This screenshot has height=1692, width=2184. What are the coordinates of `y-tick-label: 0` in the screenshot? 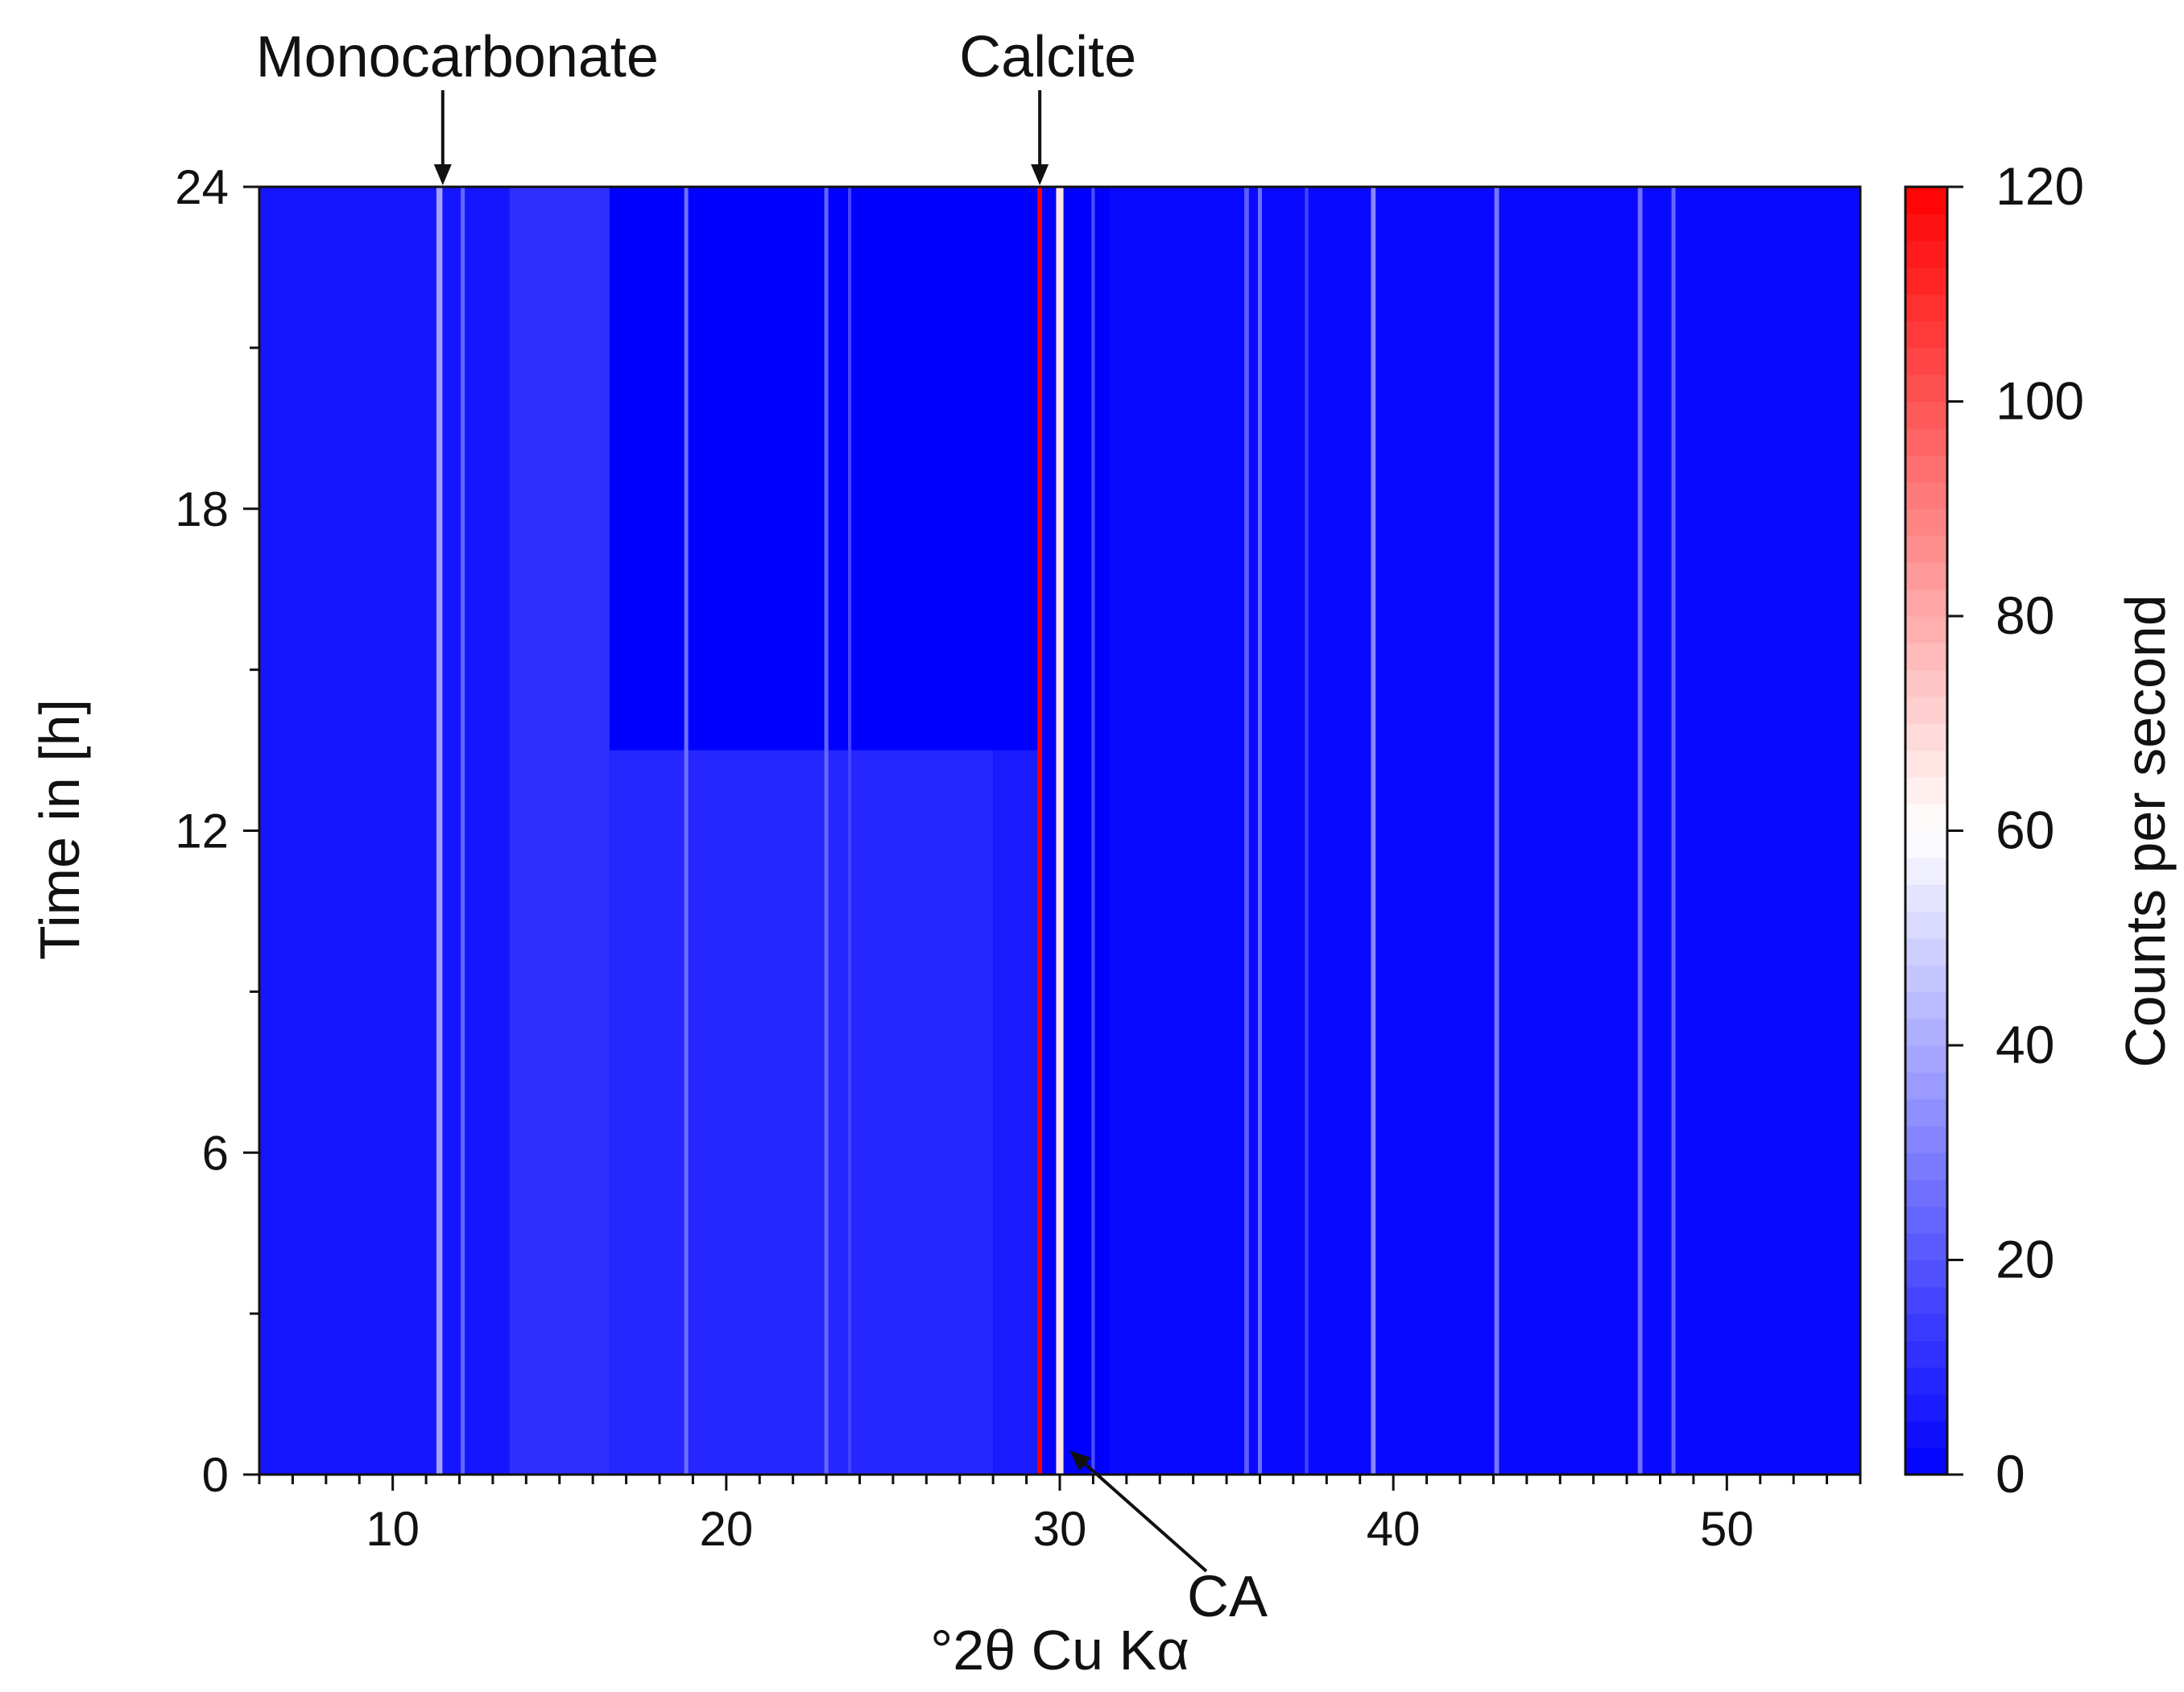 It's located at (215, 1475).